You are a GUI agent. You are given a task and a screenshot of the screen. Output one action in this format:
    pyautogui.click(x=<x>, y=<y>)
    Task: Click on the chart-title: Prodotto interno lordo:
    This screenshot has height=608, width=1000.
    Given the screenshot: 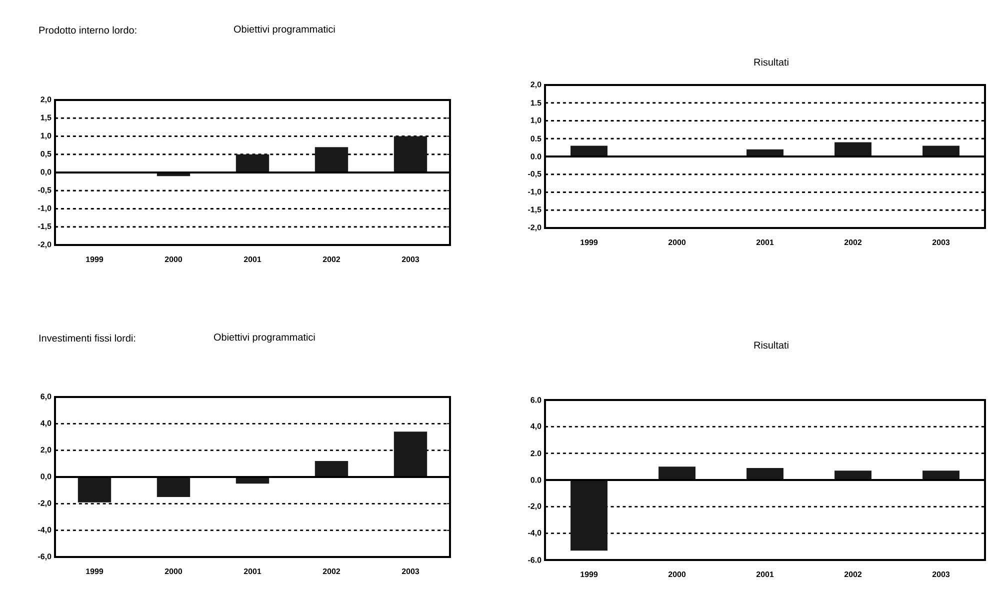 What is the action you would take?
    pyautogui.click(x=87, y=30)
    